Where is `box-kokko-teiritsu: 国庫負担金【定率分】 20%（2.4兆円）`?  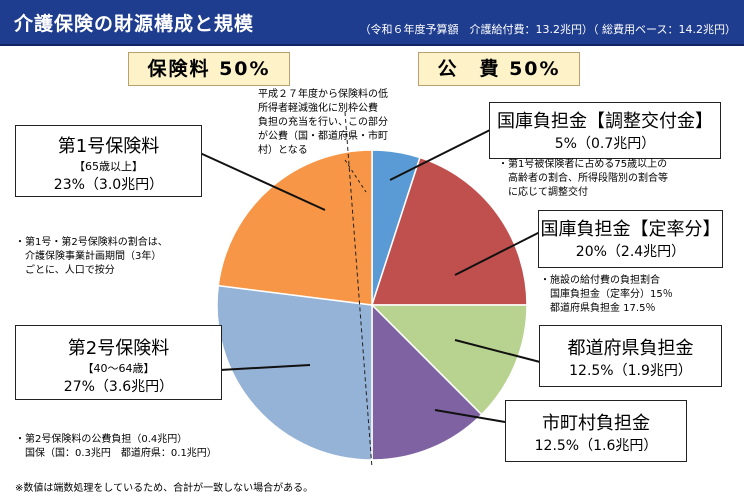
box-kokko-teiritsu: 国庫負担金【定率分】 20%（2.4兆円） is located at coordinates (630, 239).